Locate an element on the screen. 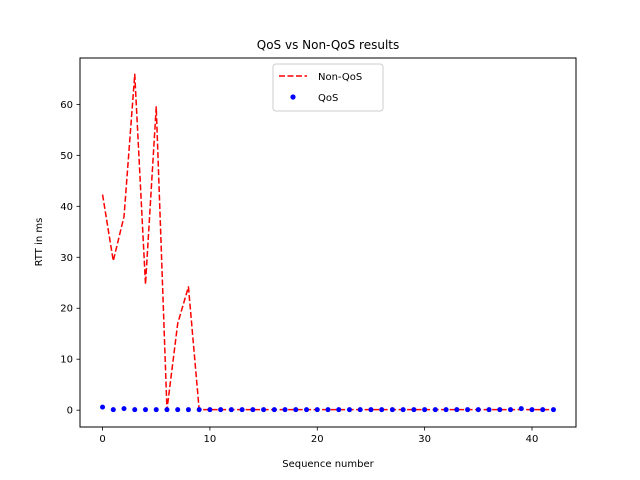 The height and width of the screenshot is (480, 640). y-tick-label-5: 50 is located at coordinates (66, 156).